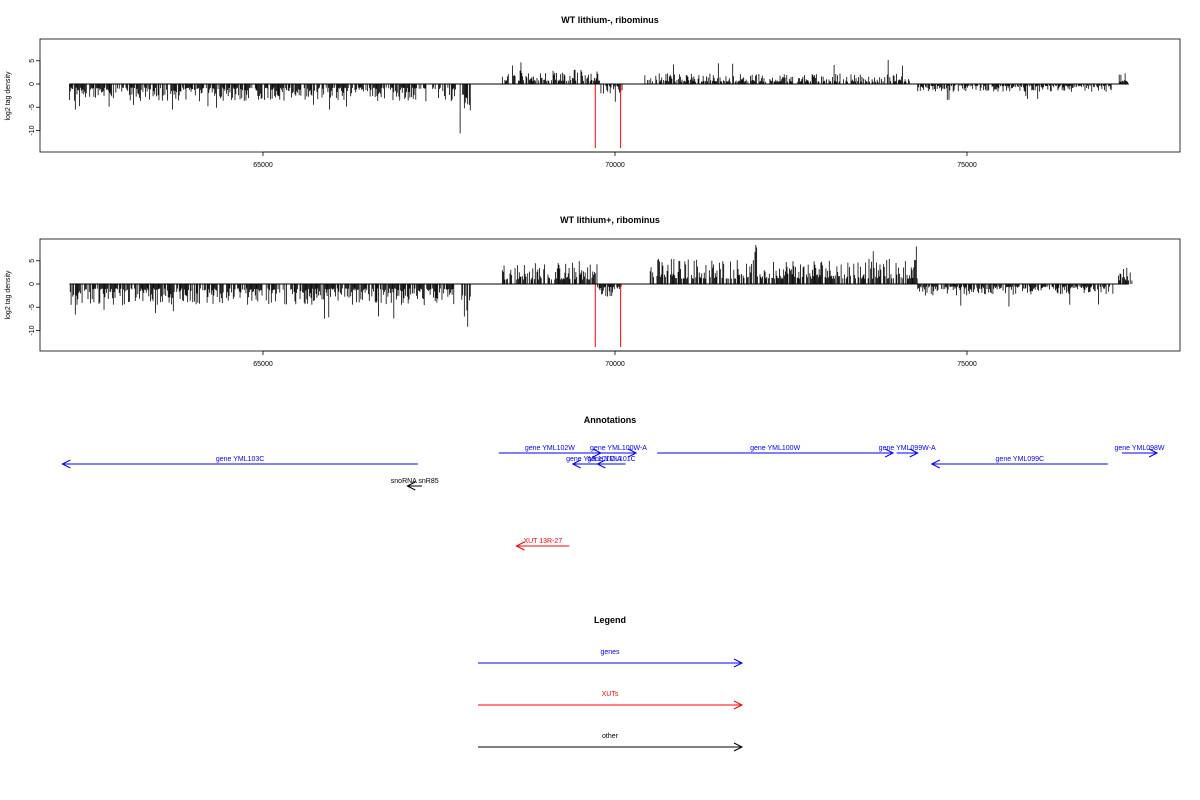 The image size is (1200, 800). I want to click on annotation-gene: gene YML099W-A, so click(907, 451).